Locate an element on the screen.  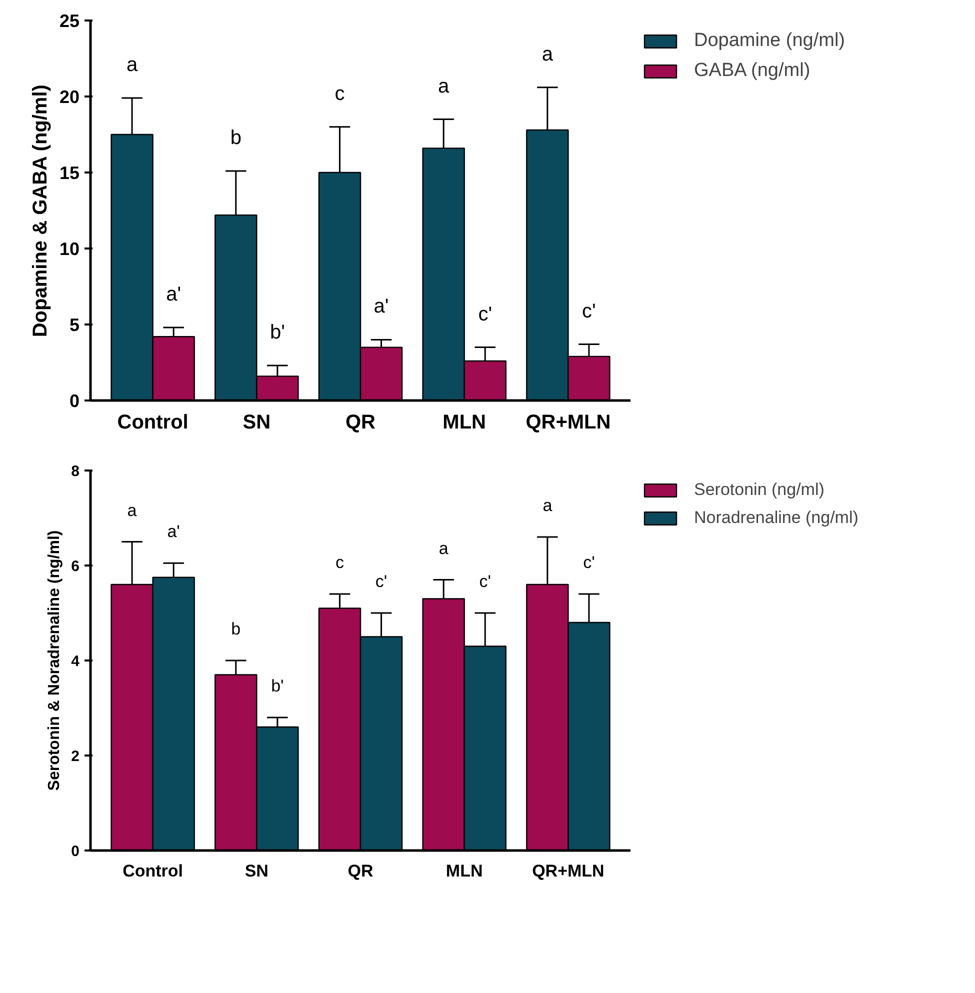
y-tick-label: 2 is located at coordinates (75, 756).